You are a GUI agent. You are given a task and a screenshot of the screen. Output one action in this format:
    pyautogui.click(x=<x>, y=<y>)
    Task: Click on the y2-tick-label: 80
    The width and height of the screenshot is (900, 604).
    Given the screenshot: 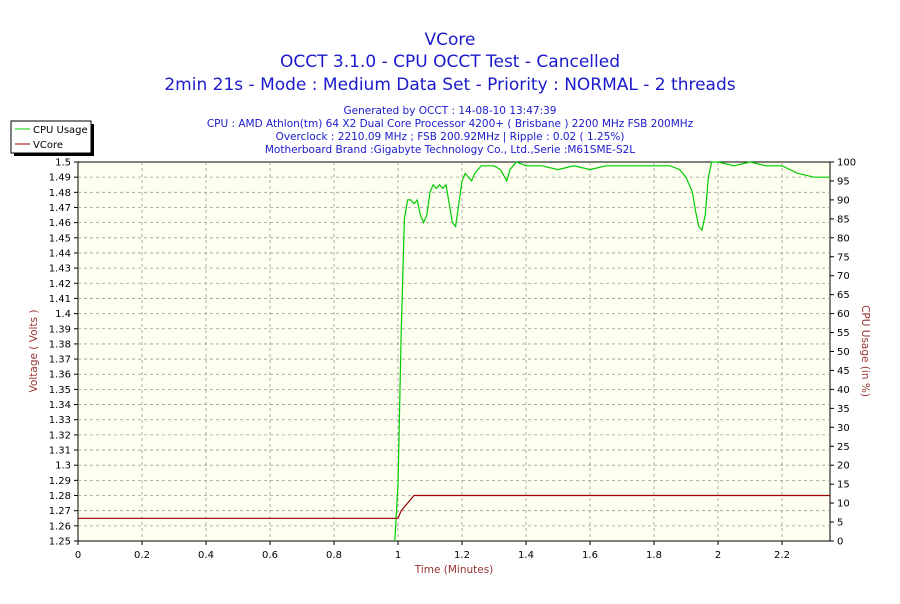 What is the action you would take?
    pyautogui.click(x=843, y=238)
    